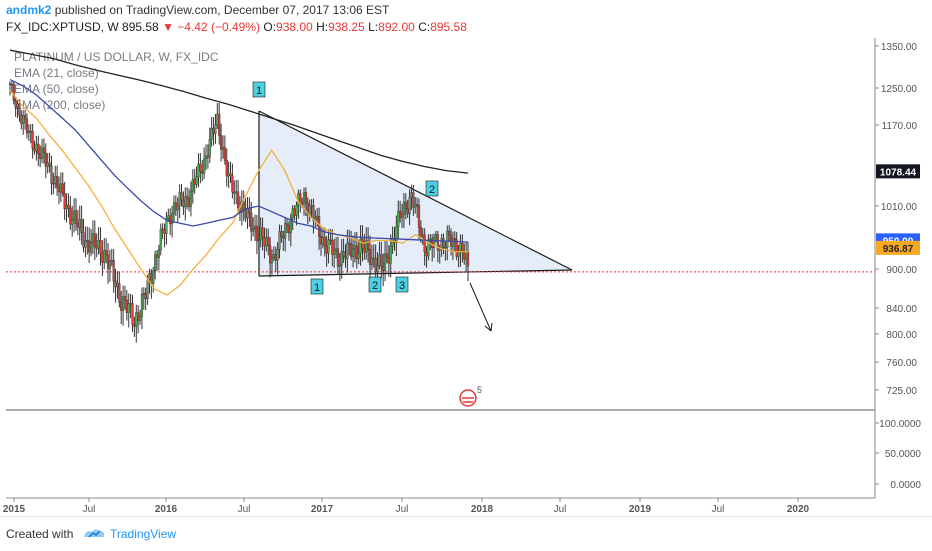 The image size is (932, 551). Describe the element at coordinates (415, 190) in the screenshot. I see `triangle-upper-line` at that location.